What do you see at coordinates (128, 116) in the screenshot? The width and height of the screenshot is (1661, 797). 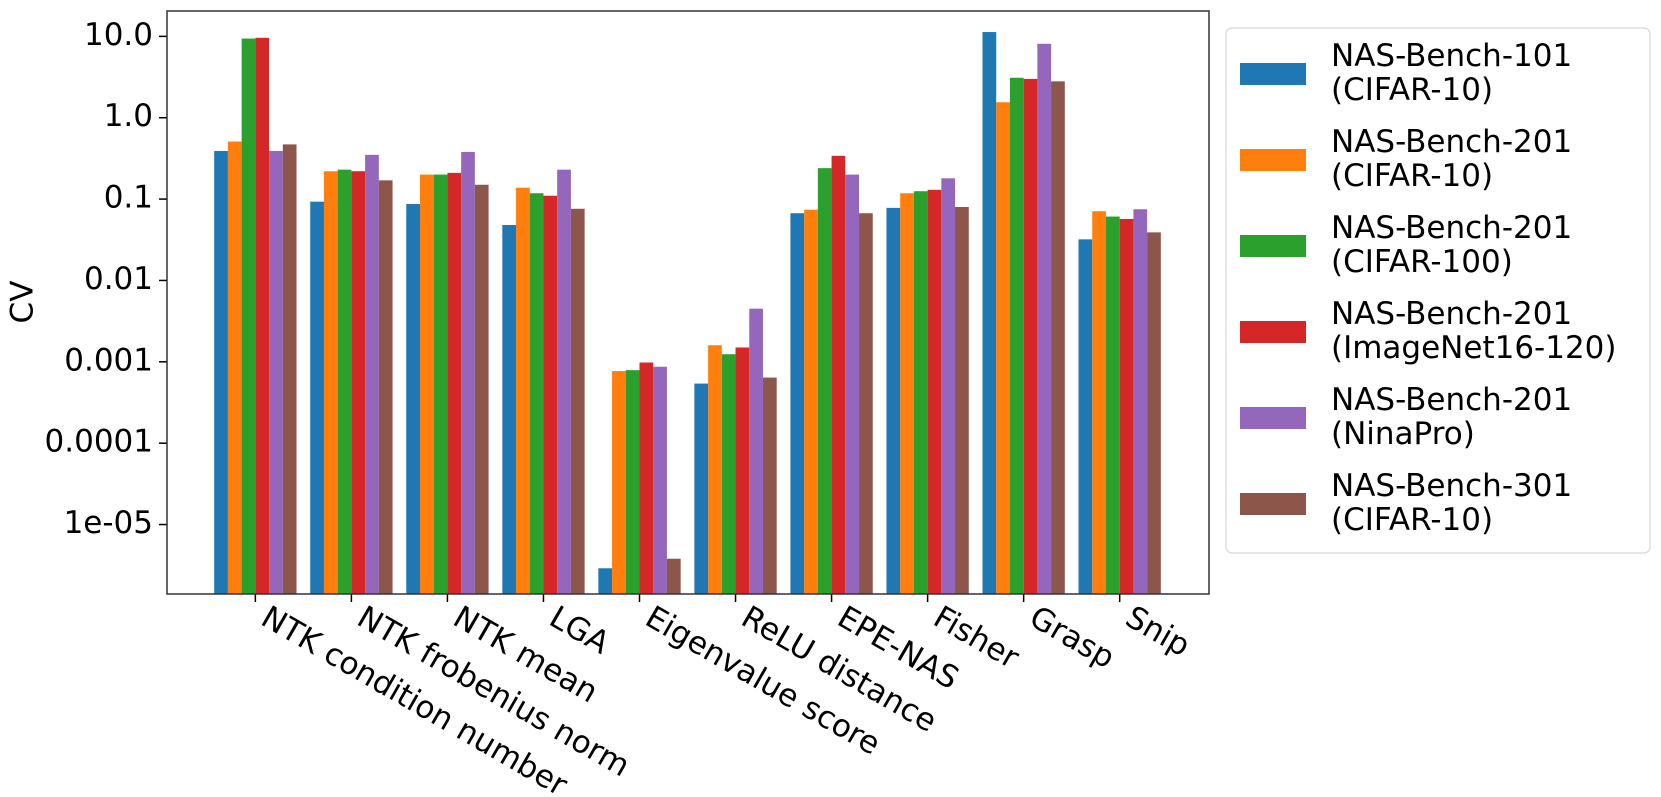 I see `y-tick-label: 1.0` at bounding box center [128, 116].